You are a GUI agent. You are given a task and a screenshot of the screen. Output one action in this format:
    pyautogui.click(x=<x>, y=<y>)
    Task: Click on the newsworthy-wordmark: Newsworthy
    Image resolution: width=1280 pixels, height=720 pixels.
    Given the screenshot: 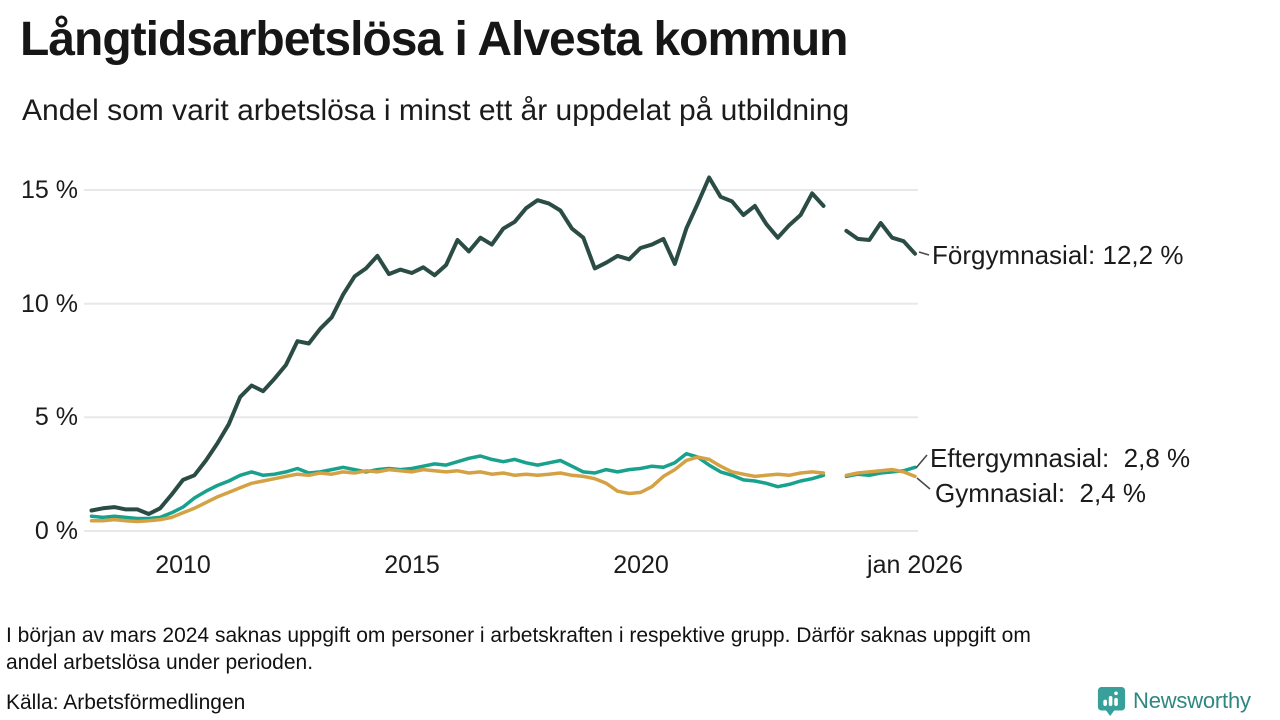 What is the action you would take?
    pyautogui.click(x=1192, y=700)
    